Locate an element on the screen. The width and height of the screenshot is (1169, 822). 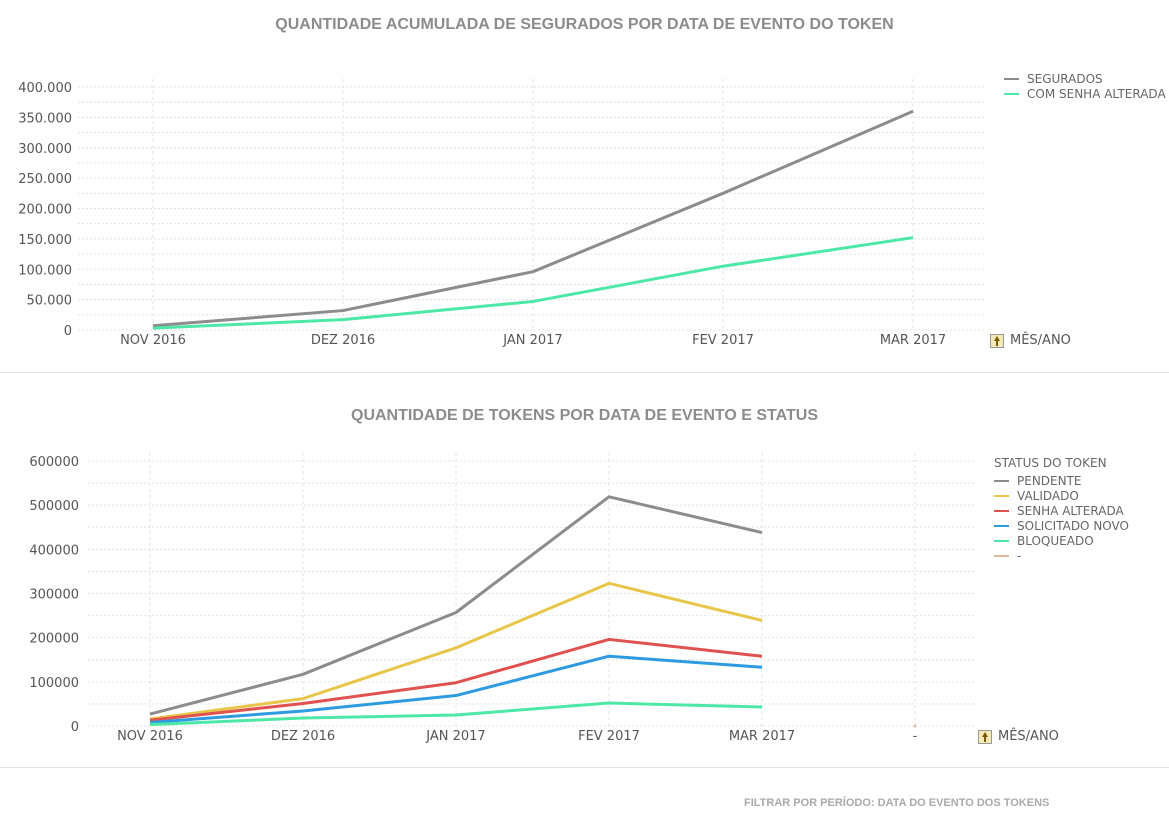
chart-2-xtick-label: - is located at coordinates (915, 736).